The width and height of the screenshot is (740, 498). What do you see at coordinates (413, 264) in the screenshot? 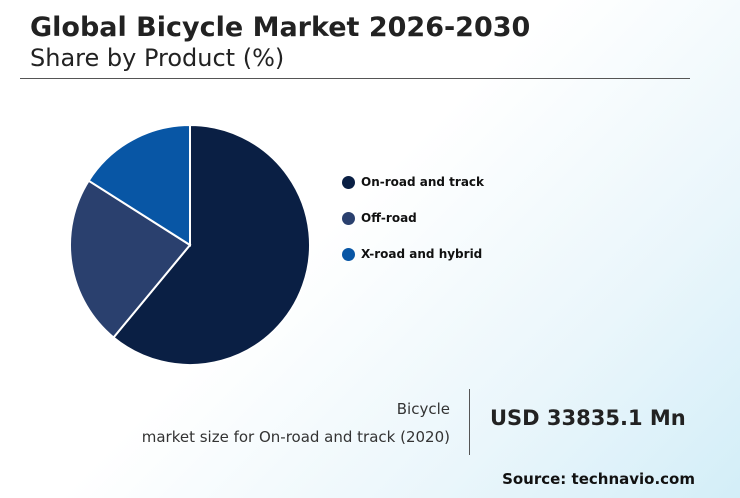
I see `legend-item: X-road and hybrid` at bounding box center [413, 264].